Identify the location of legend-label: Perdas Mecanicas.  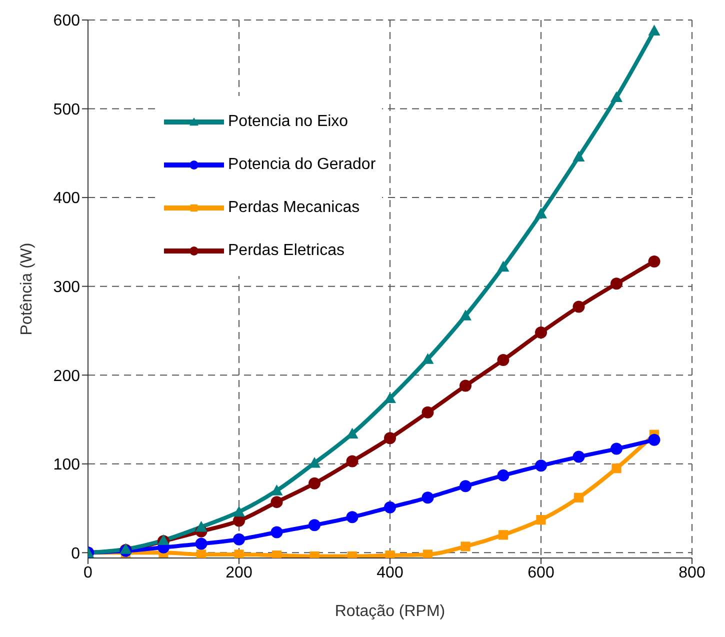
(294, 207).